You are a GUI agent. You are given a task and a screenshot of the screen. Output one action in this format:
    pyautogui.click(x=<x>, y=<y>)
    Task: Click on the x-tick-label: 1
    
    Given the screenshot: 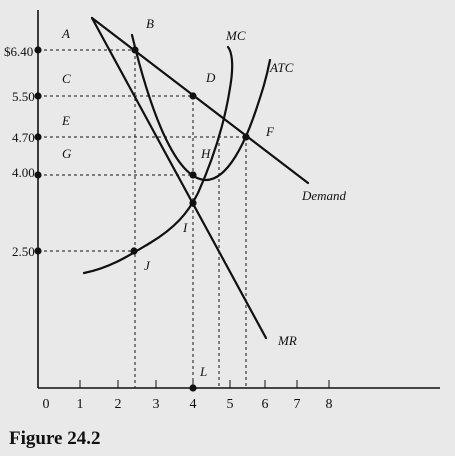 What is the action you would take?
    pyautogui.click(x=80, y=404)
    